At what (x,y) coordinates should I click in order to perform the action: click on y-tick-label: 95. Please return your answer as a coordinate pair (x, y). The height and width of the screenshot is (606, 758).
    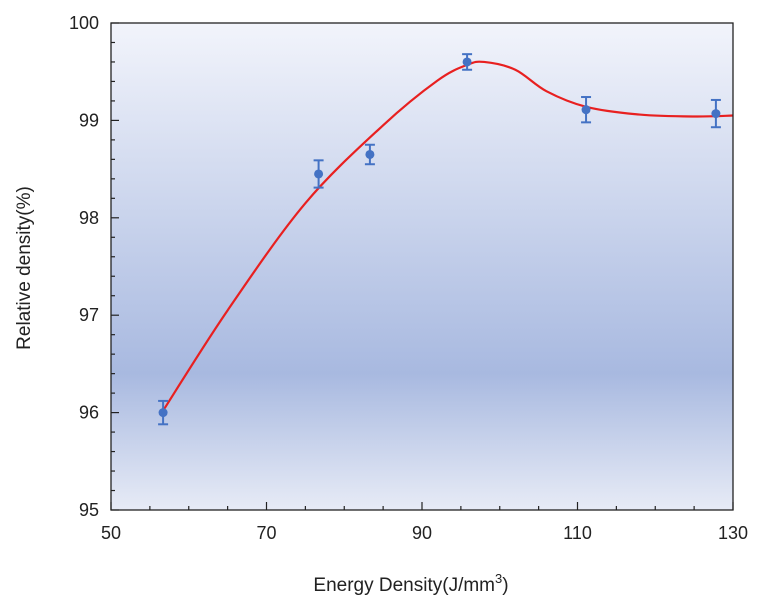
    Looking at the image, I should click on (89, 510).